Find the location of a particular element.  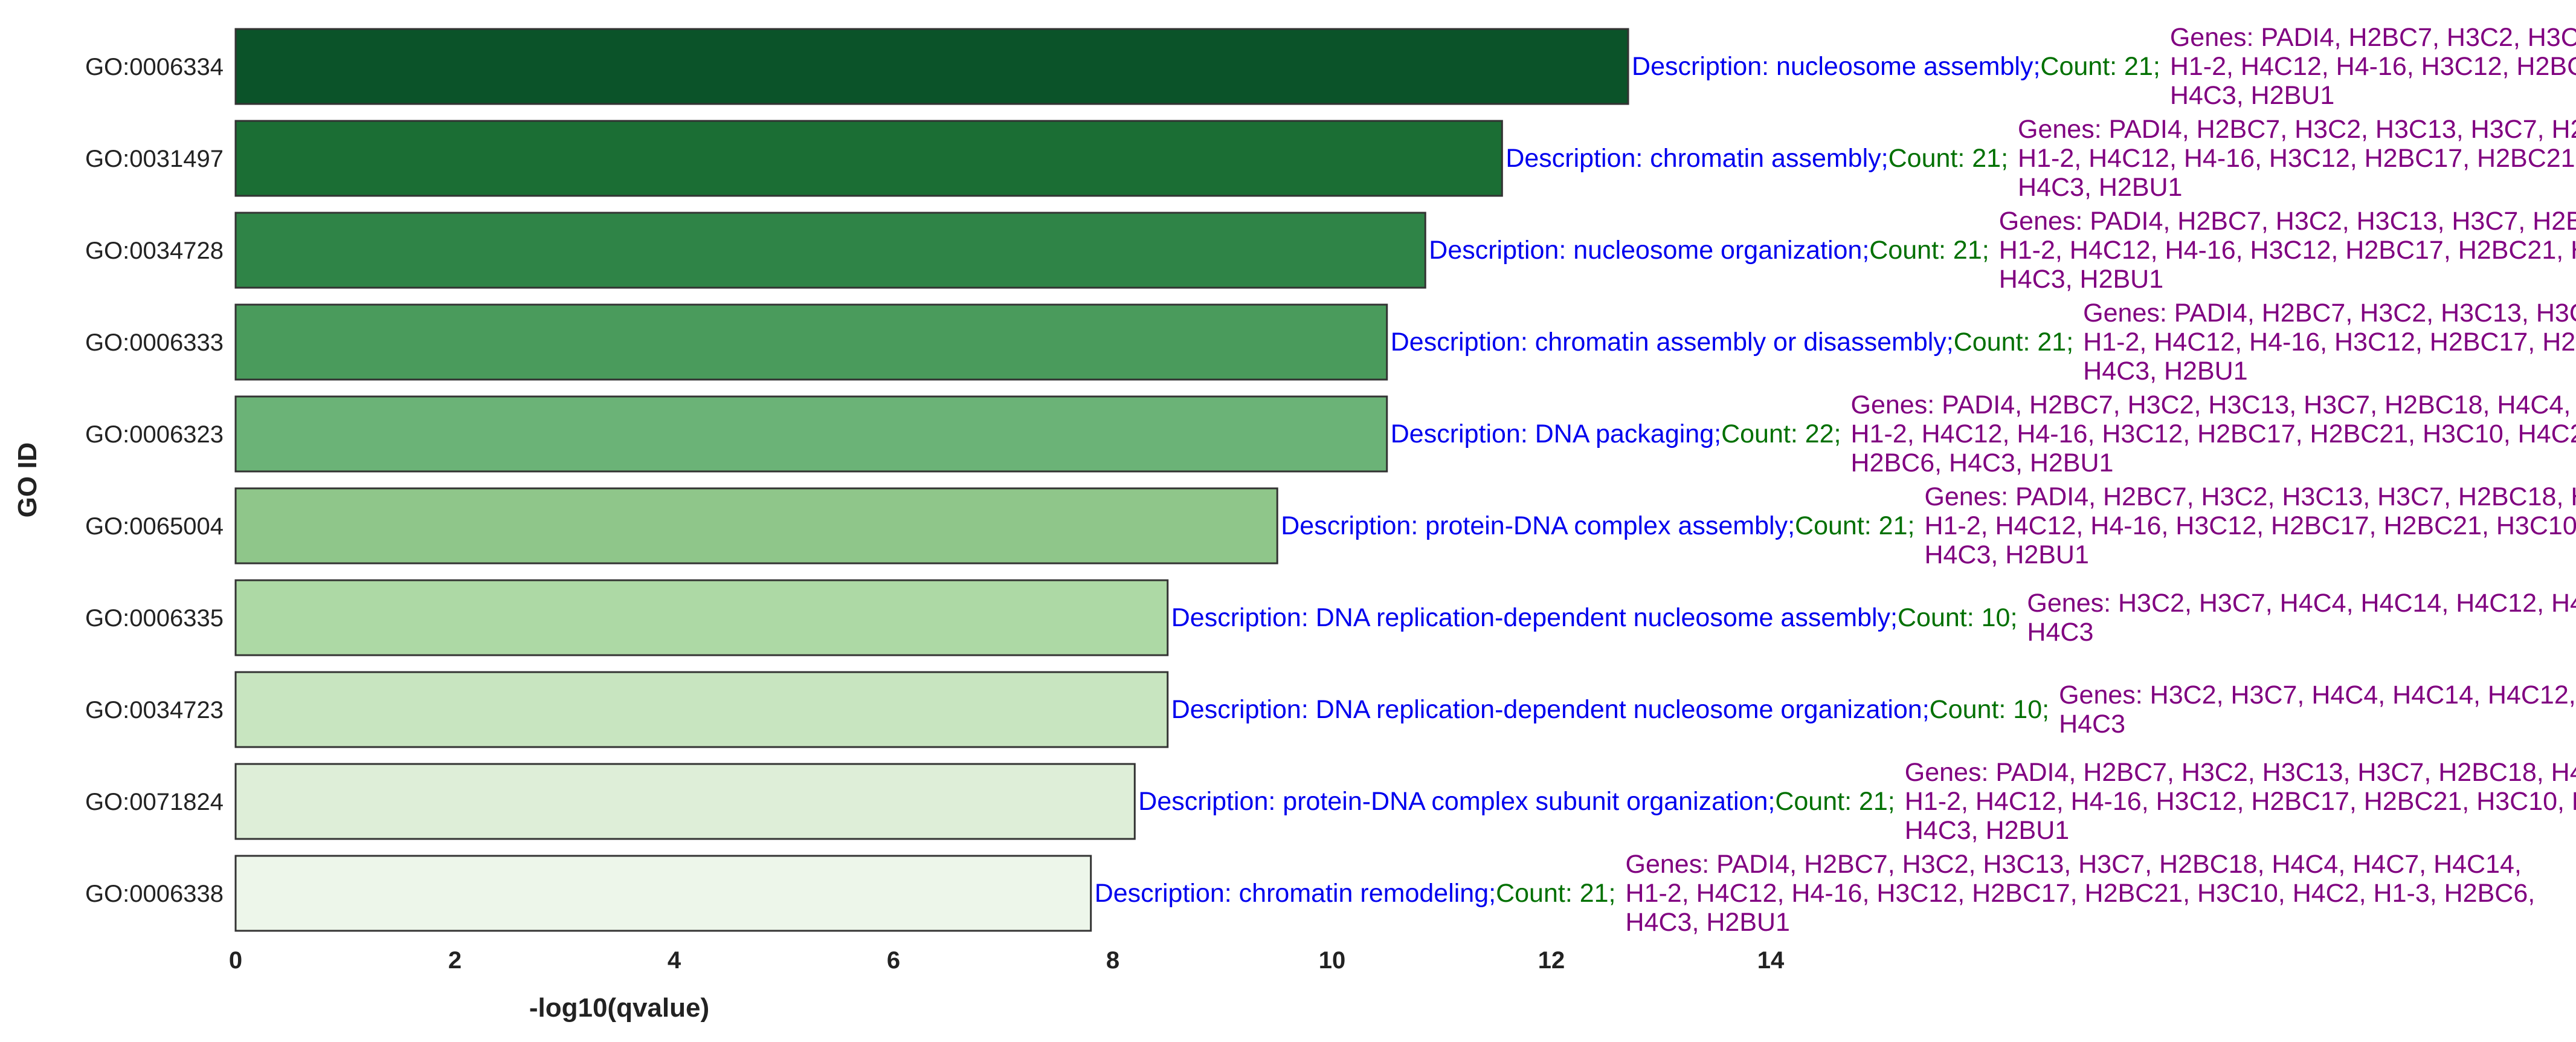

description-label: Description: nucleosome organization; is located at coordinates (1649, 250).